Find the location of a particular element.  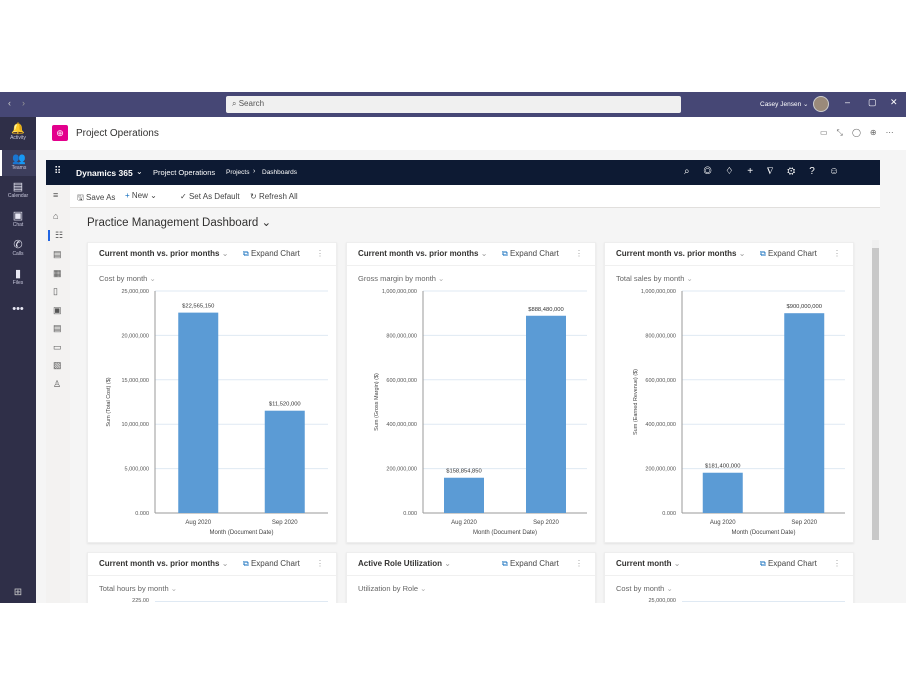

product-name: Dynamics 365 is located at coordinates (104, 173).